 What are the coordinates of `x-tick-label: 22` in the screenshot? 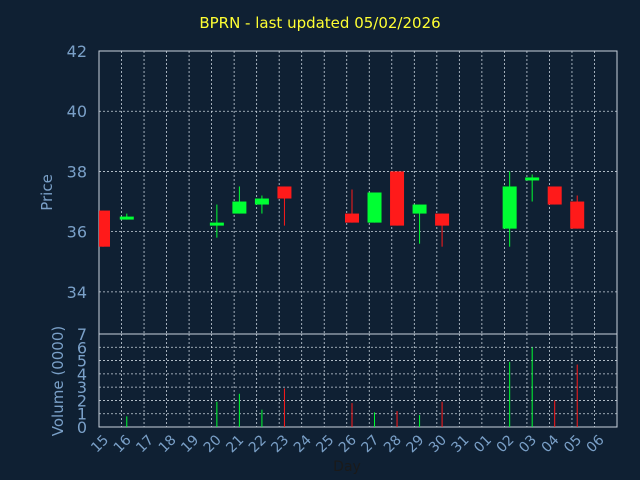 It's located at (258, 444).